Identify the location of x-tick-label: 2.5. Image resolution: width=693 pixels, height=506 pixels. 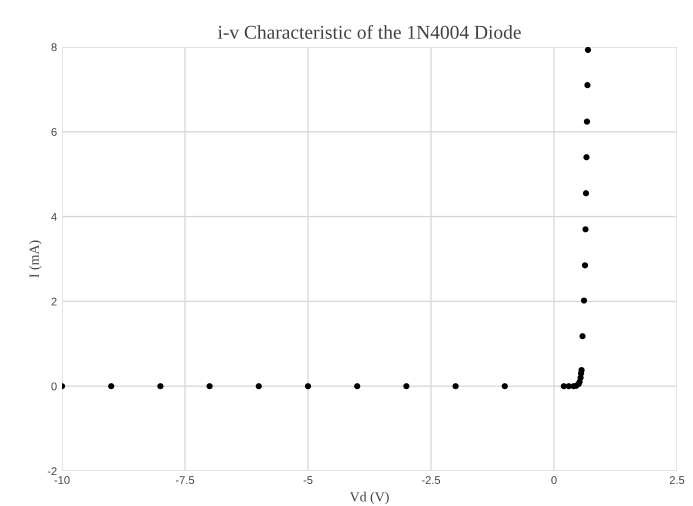
(677, 480).